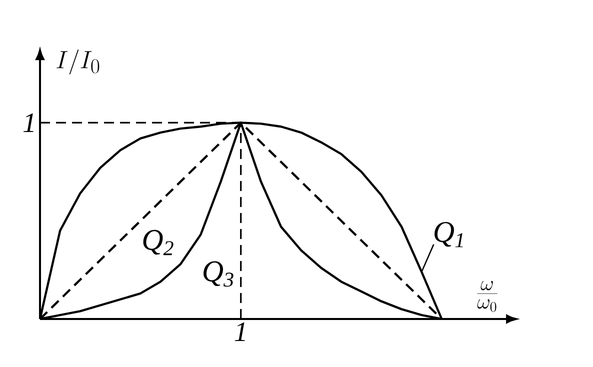 The image size is (593, 367). I want to click on text: 1, so click(239, 332).